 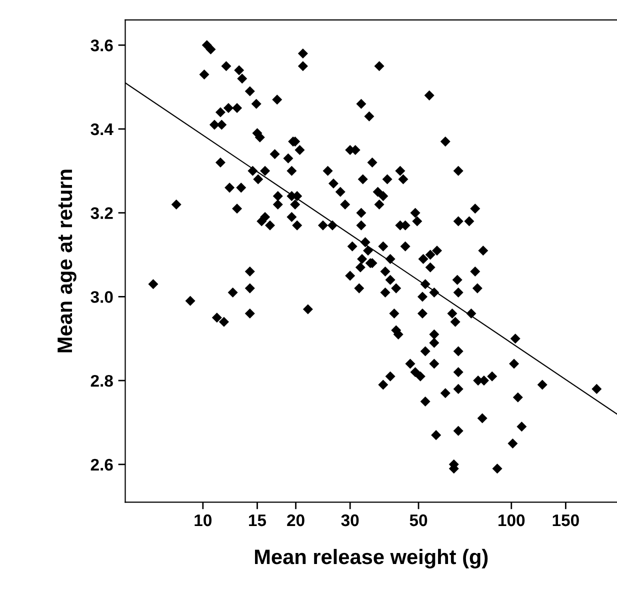 I want to click on y-tick-label: 2.8, so click(x=101, y=380).